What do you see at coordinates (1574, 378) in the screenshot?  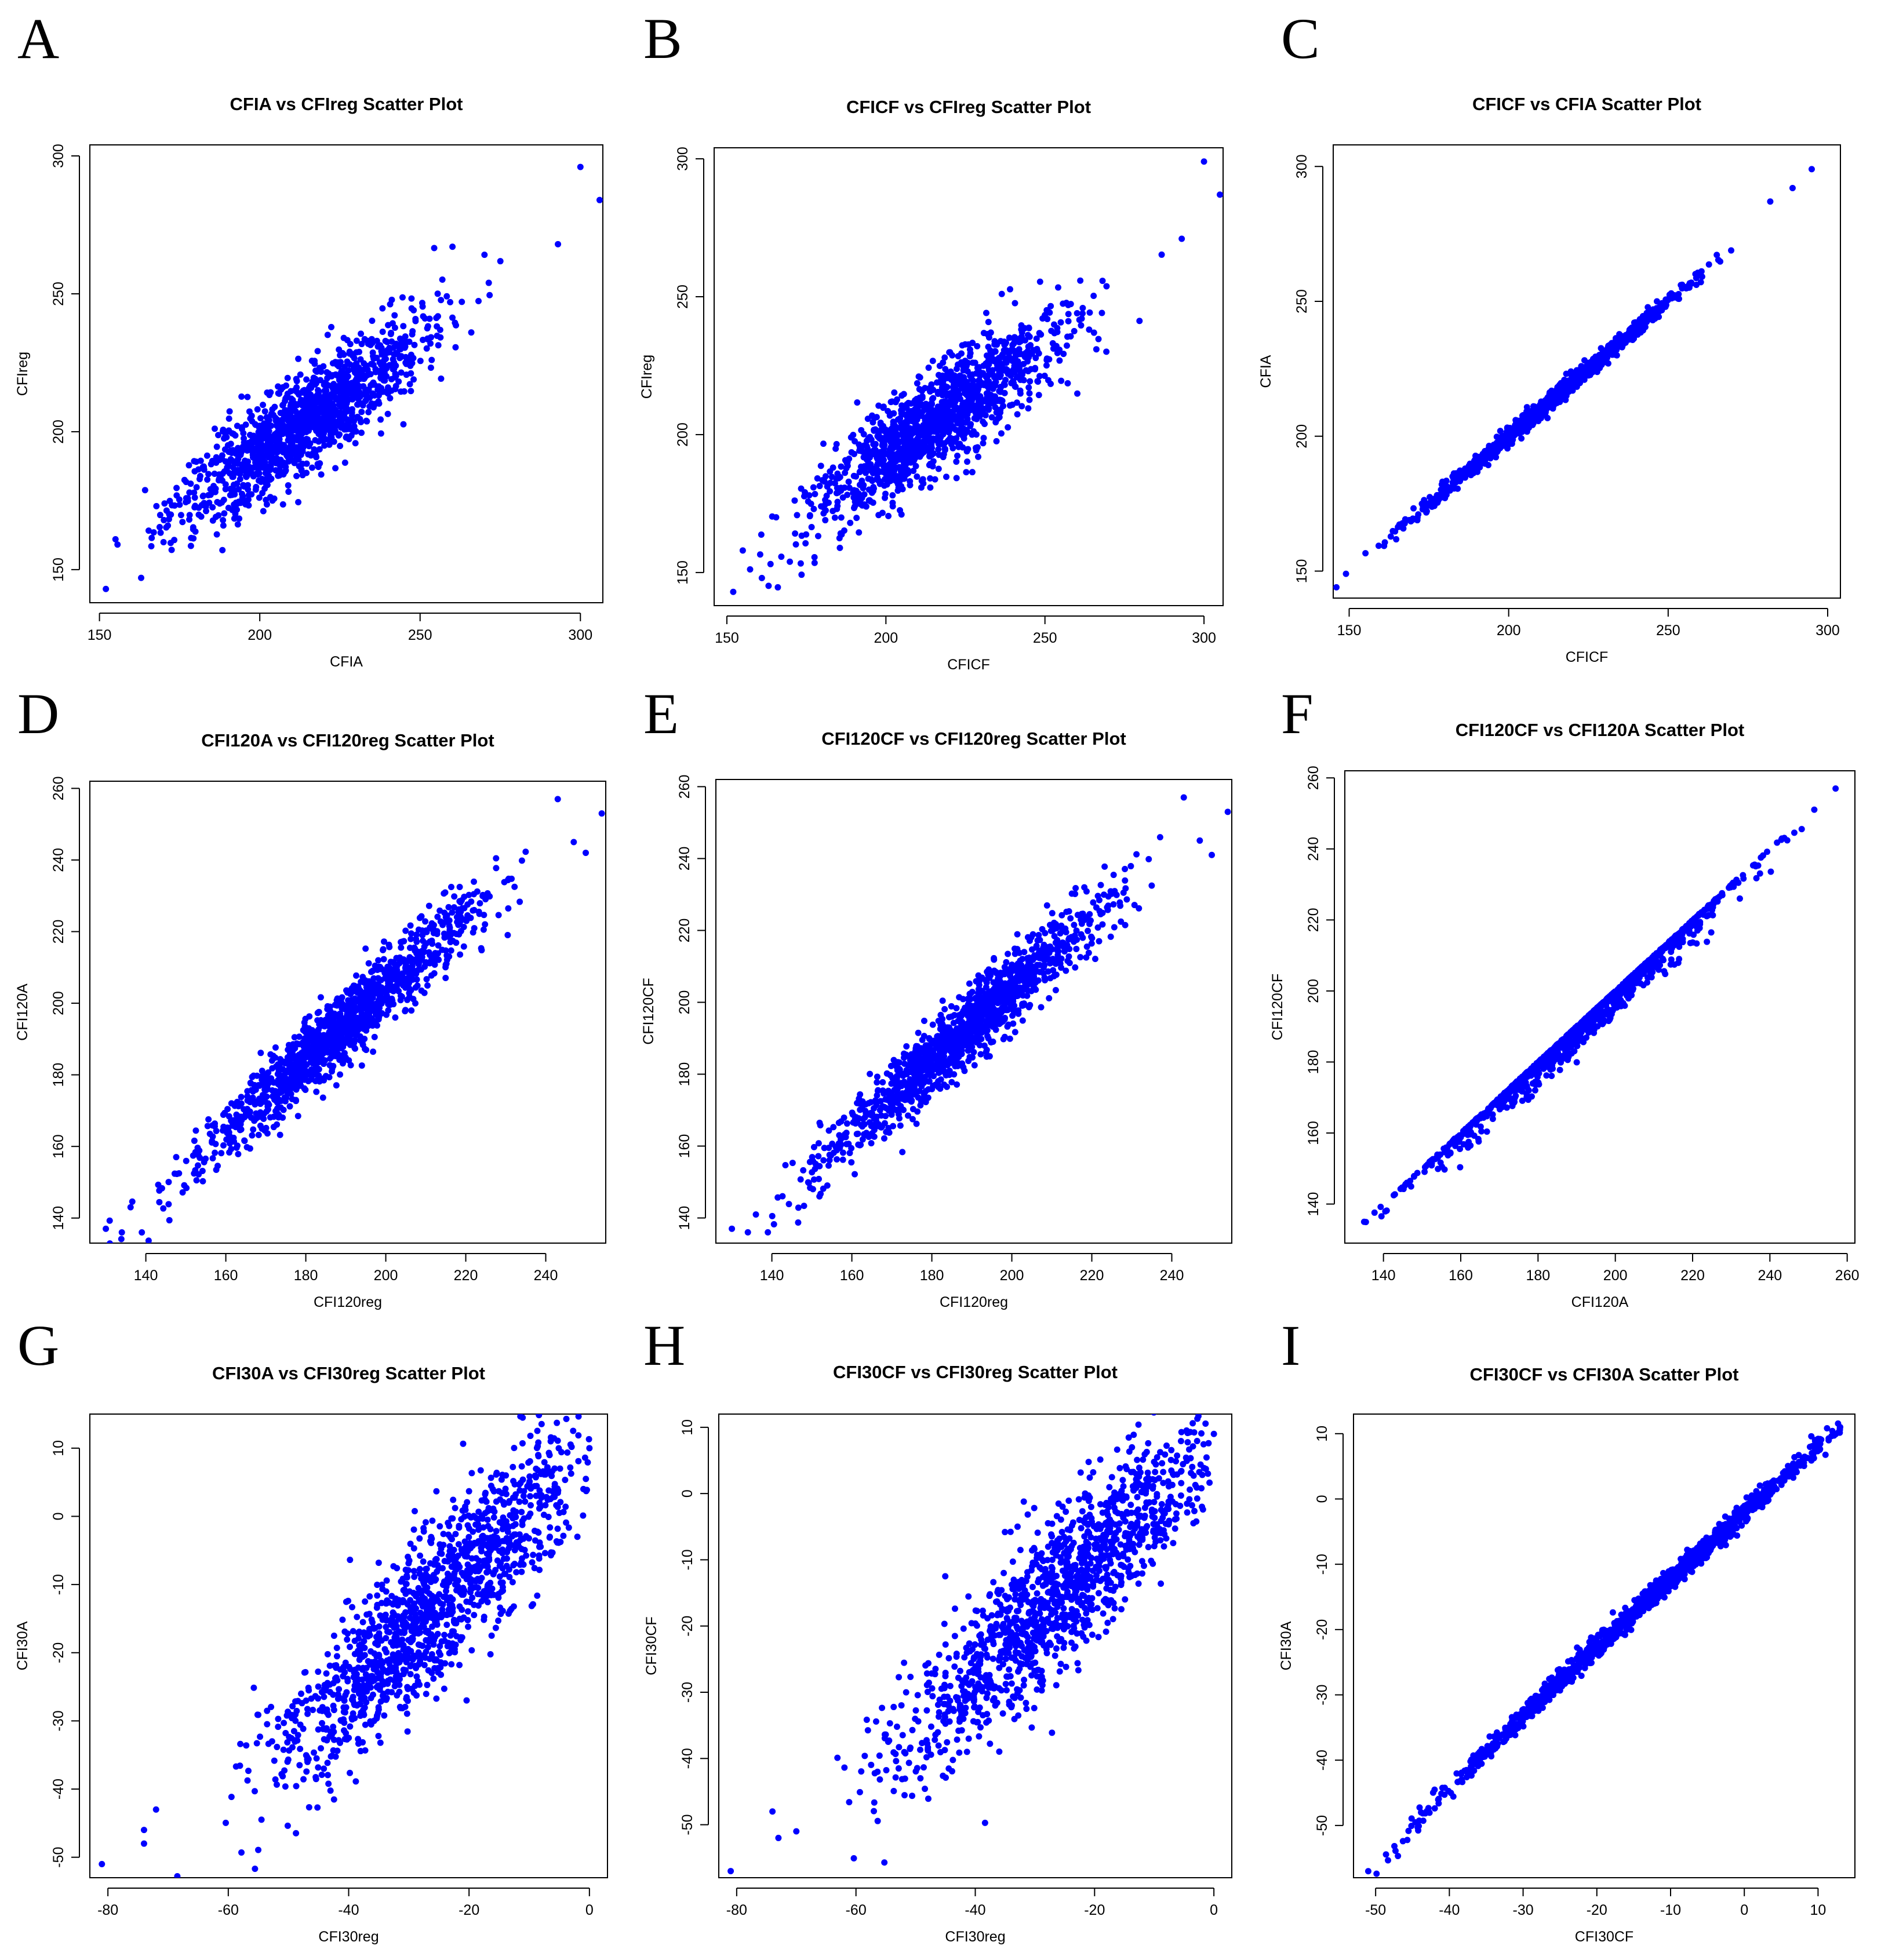 I see `points-group-c` at bounding box center [1574, 378].